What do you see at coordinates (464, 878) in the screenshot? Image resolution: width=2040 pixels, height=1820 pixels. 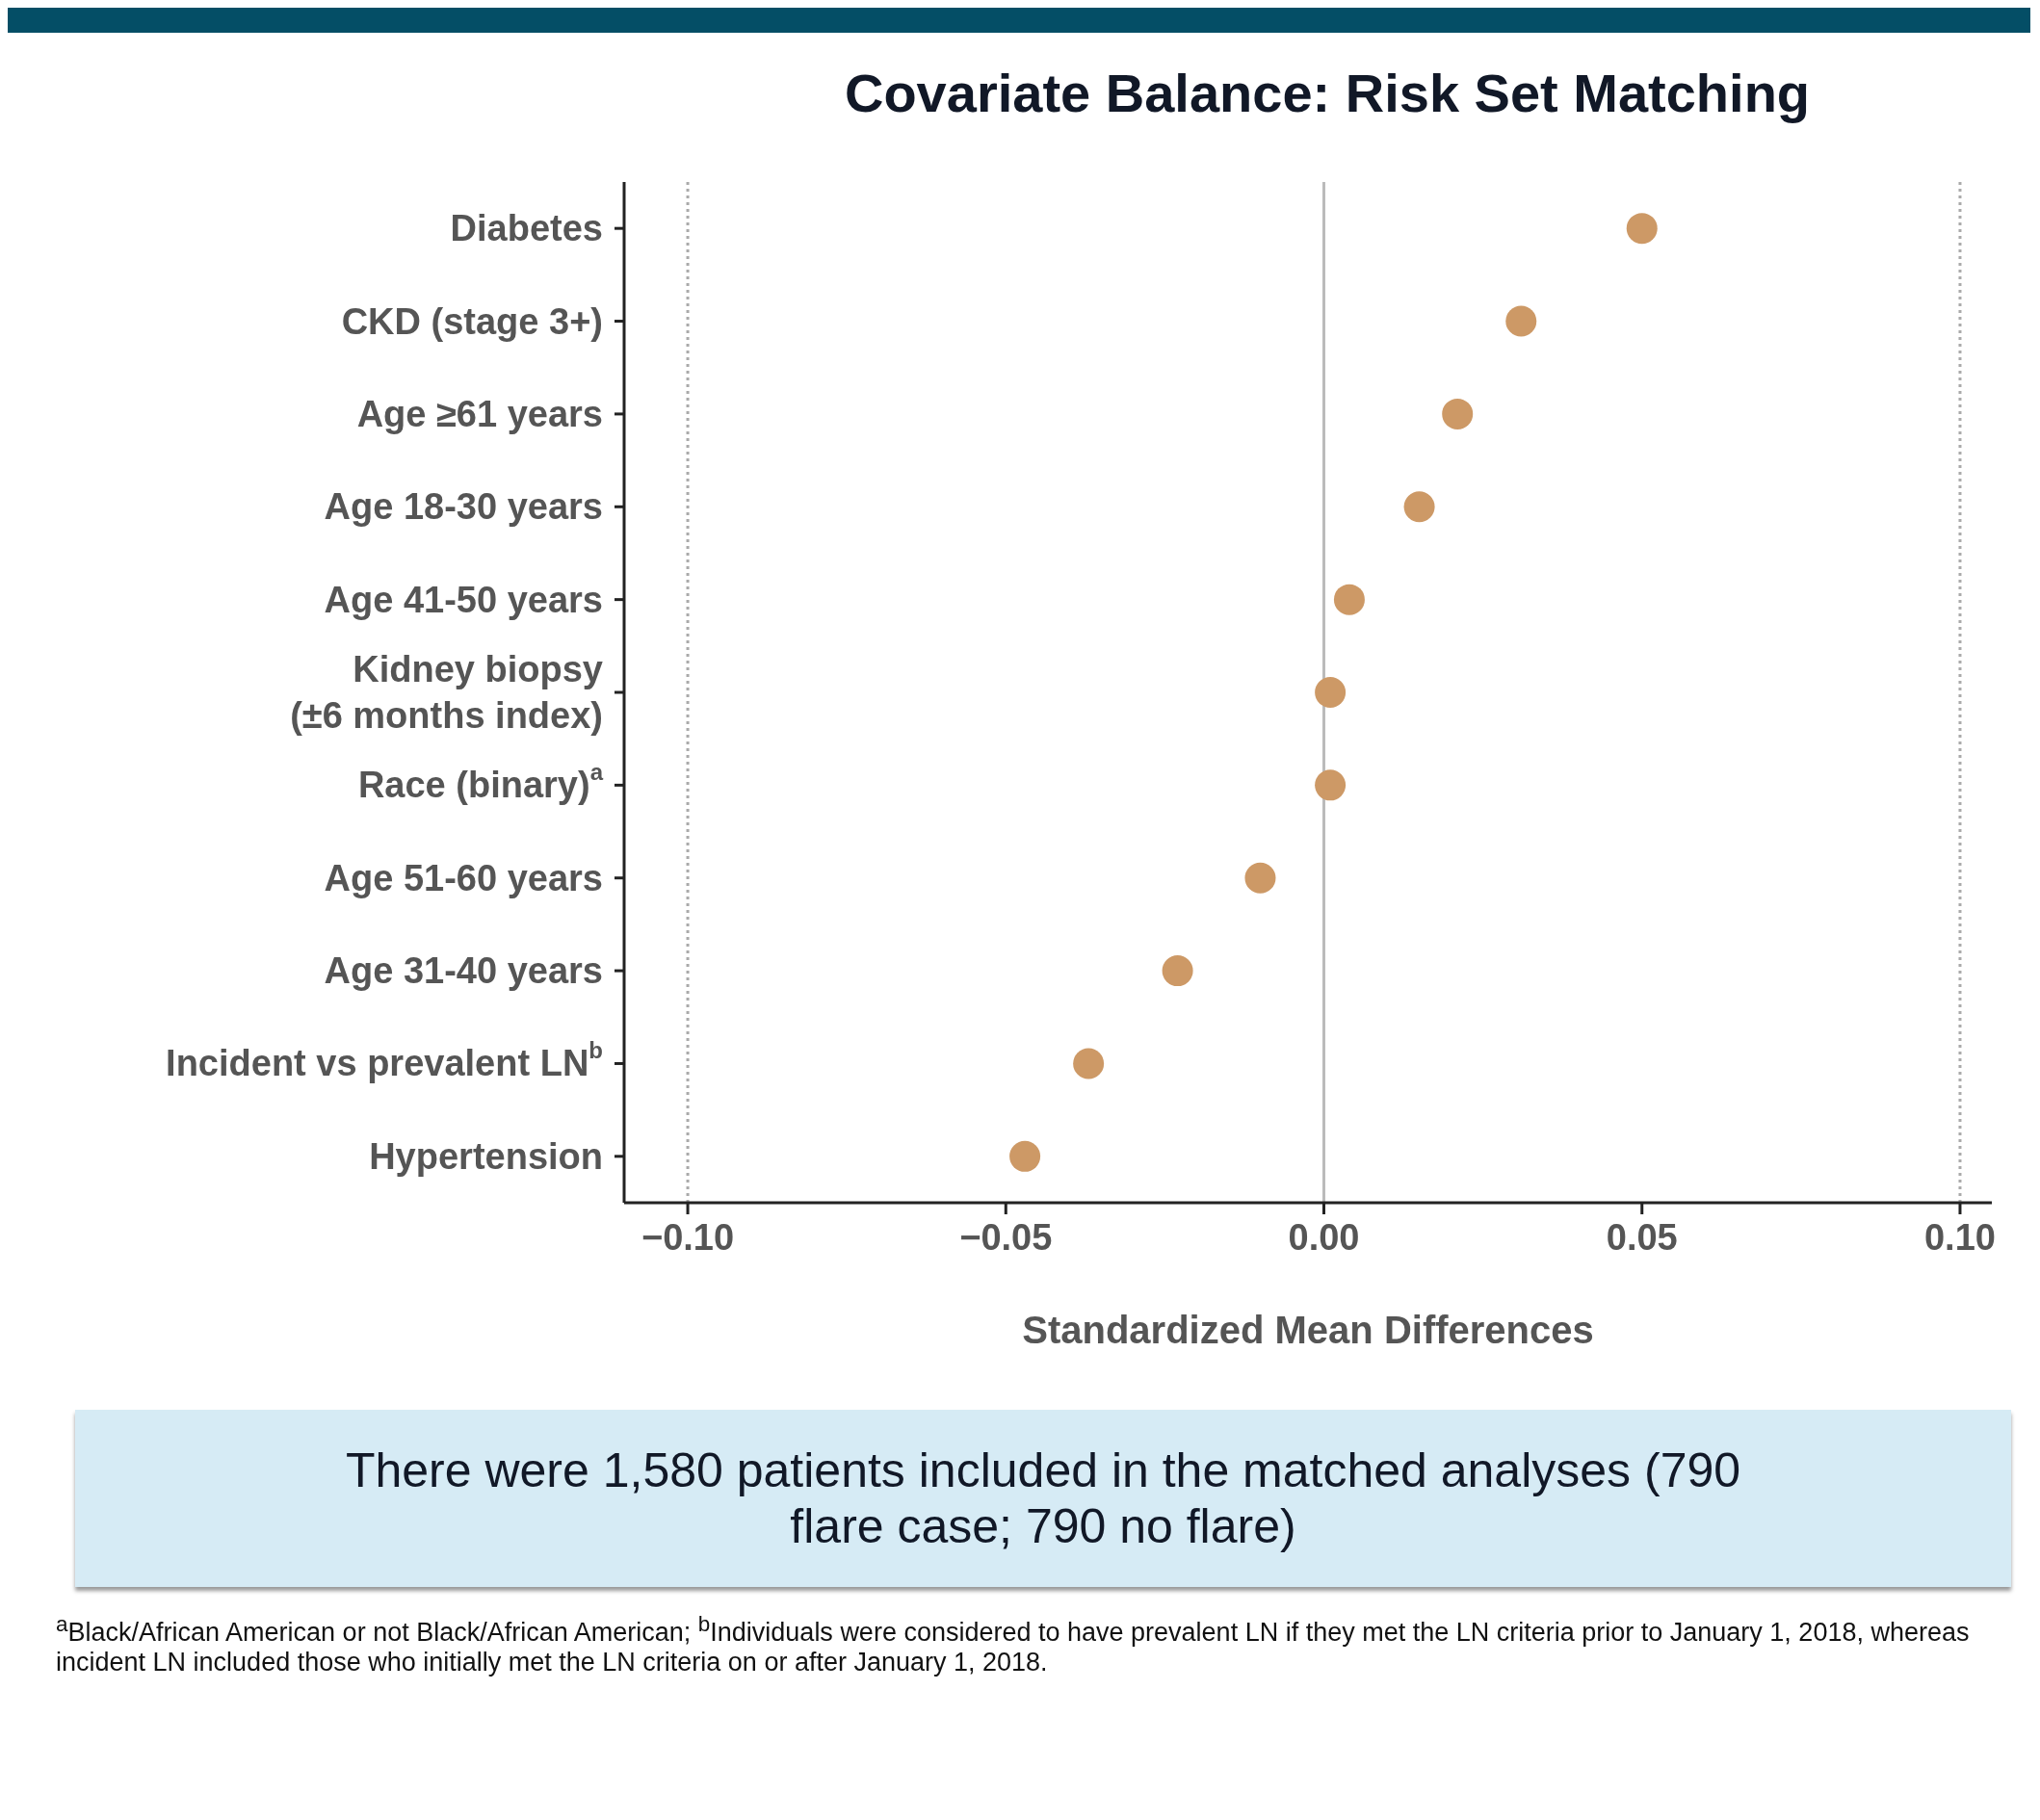 I see `y-tick-label: Age 51-60 years` at bounding box center [464, 878].